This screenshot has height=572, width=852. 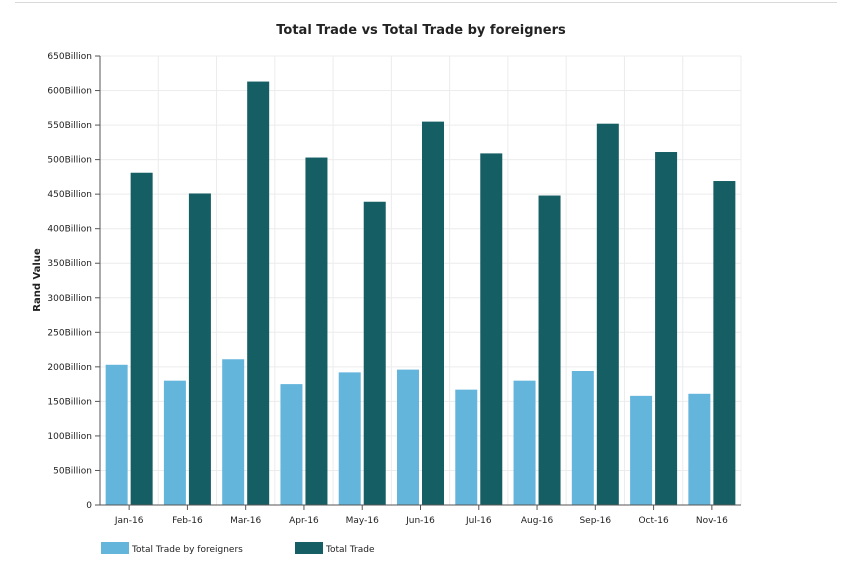 I want to click on x-tick-label: Nov-16, so click(x=712, y=521).